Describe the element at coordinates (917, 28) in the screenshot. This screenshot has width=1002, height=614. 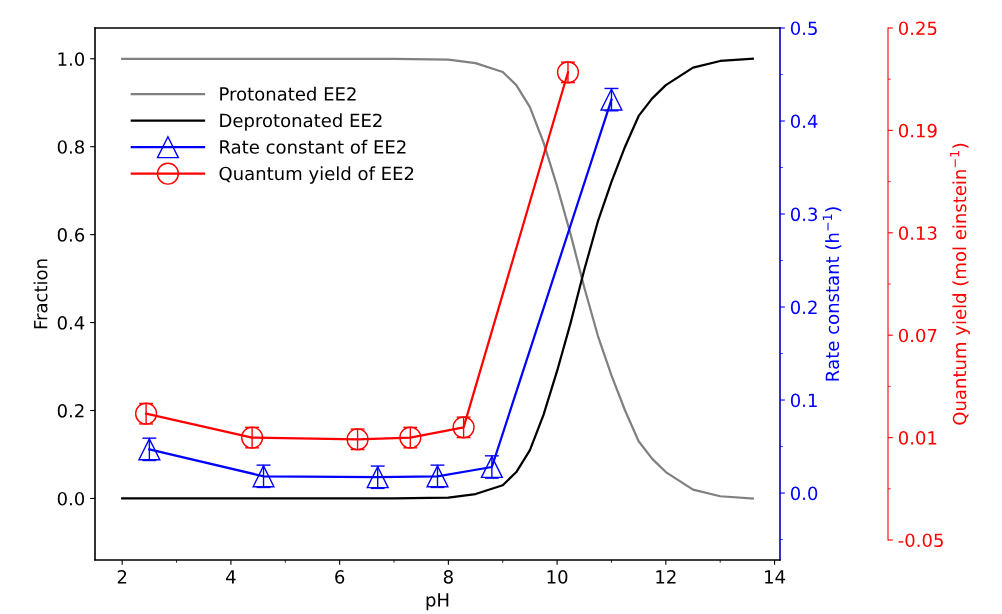
I see `y3-tick-label: 0.25` at that location.